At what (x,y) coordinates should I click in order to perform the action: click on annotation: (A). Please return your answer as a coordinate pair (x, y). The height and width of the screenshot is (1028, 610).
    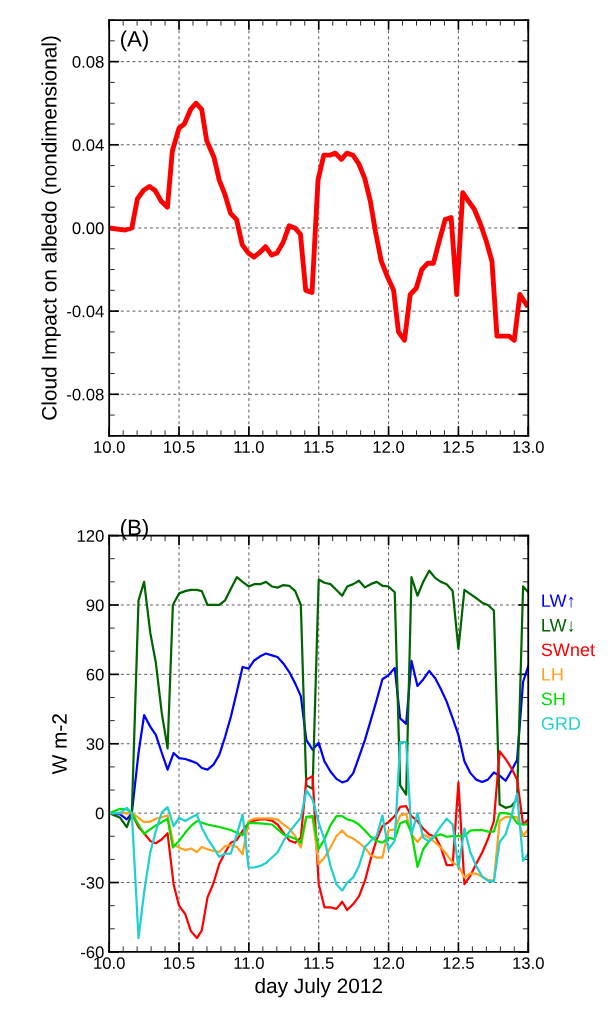
    Looking at the image, I should click on (134, 41).